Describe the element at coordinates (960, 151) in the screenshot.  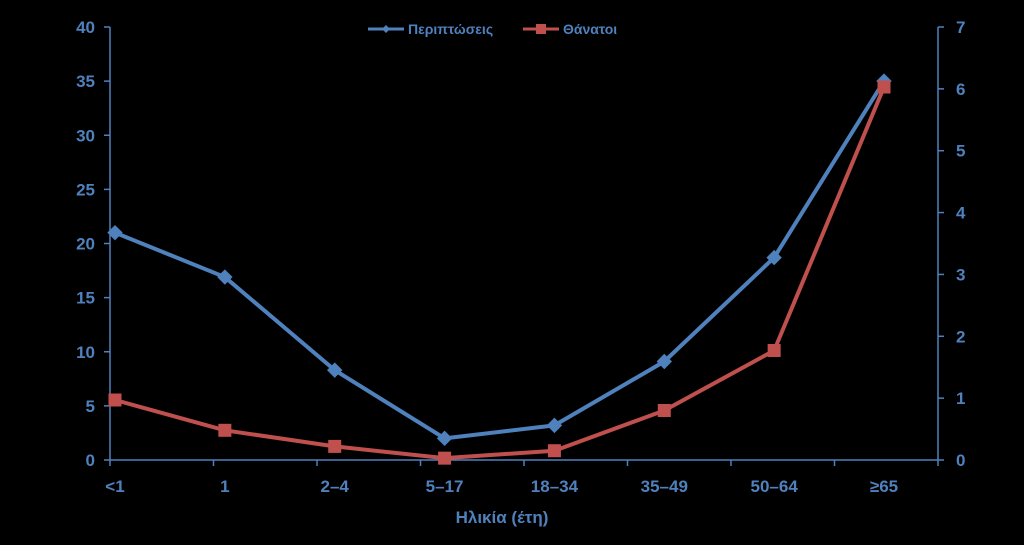
I see `y-right-tick-label: 5` at that location.